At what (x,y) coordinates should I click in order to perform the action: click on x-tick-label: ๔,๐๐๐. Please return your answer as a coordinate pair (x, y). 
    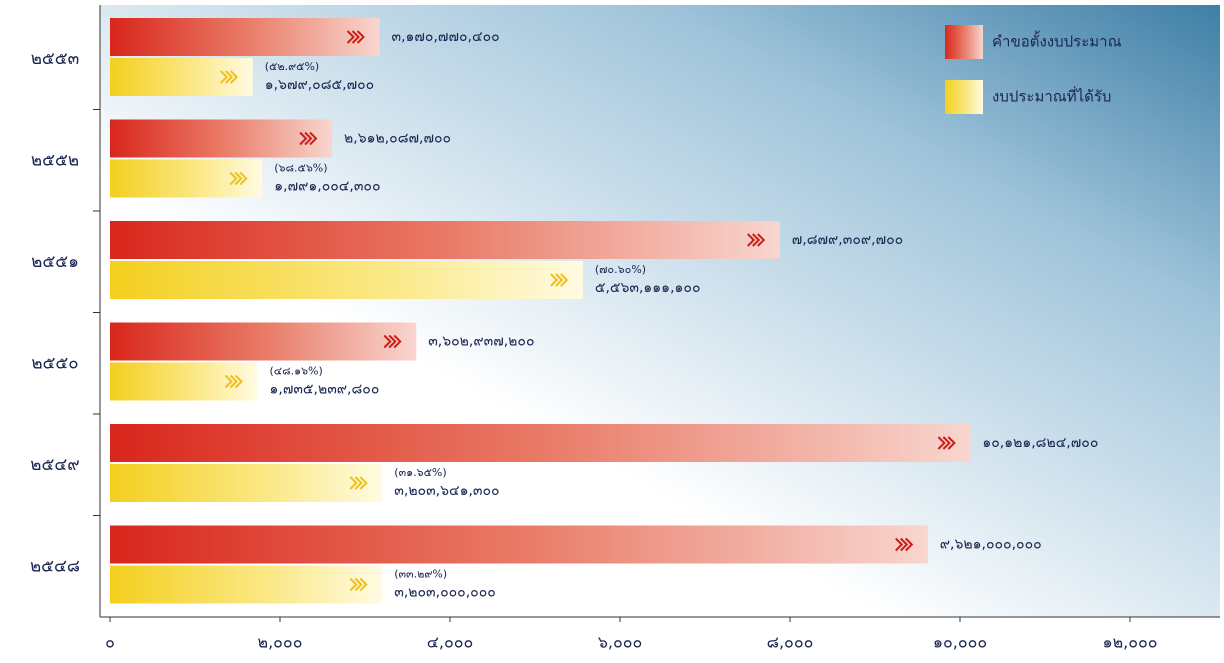
    Looking at the image, I should click on (450, 642).